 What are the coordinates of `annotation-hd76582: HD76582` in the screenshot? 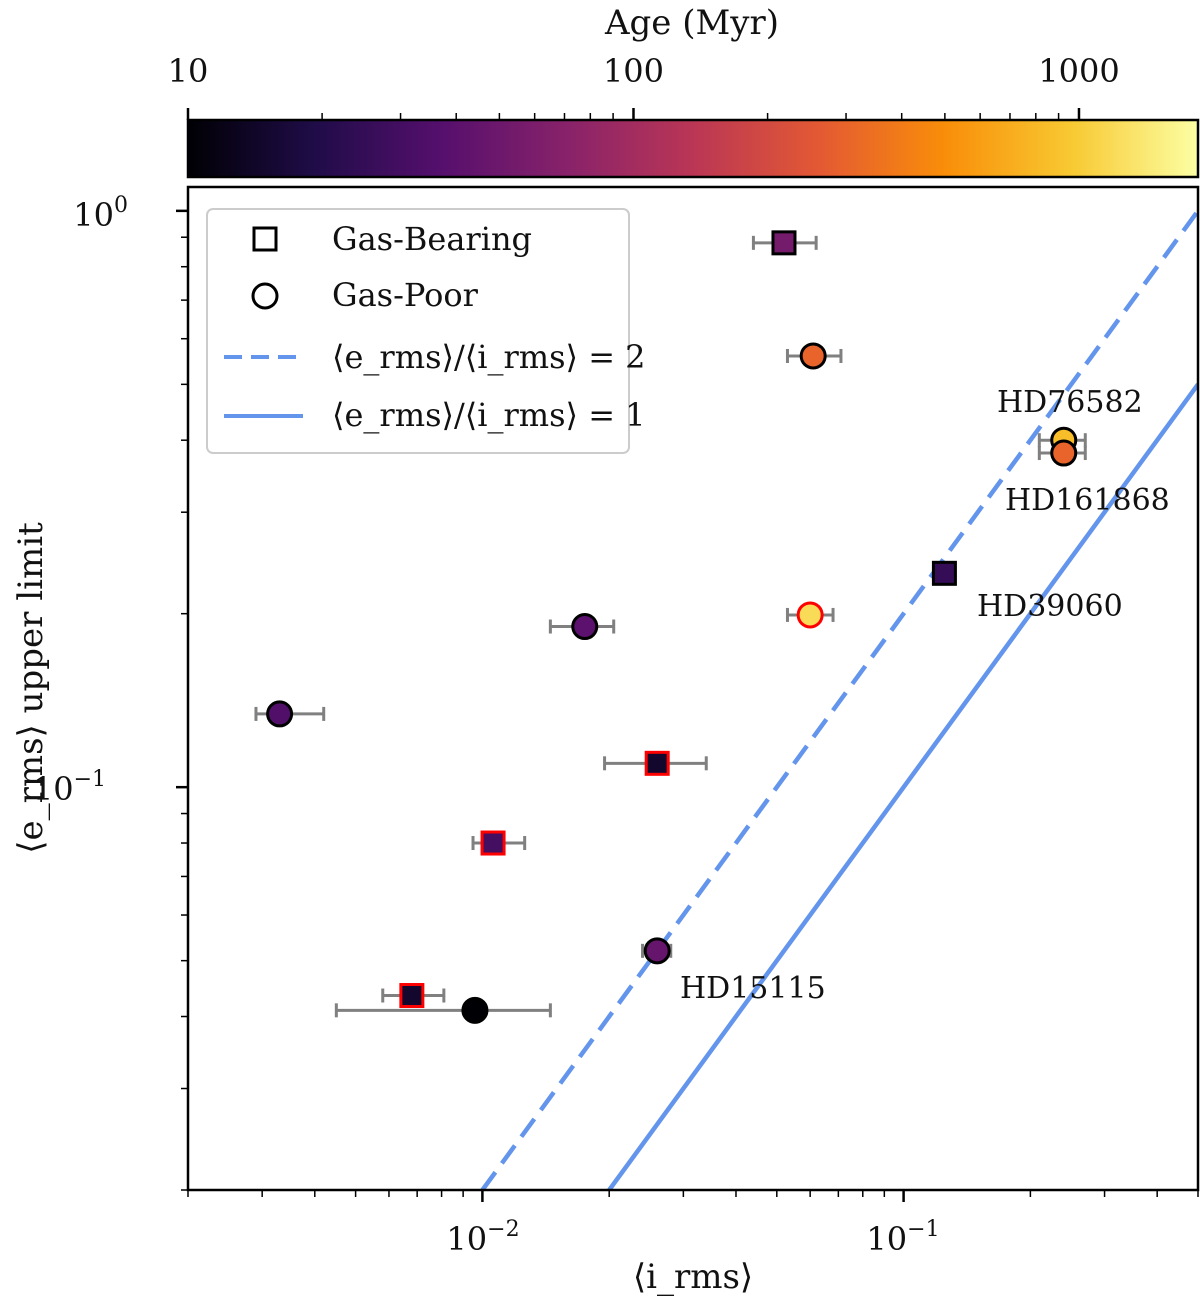 It's located at (1070, 402).